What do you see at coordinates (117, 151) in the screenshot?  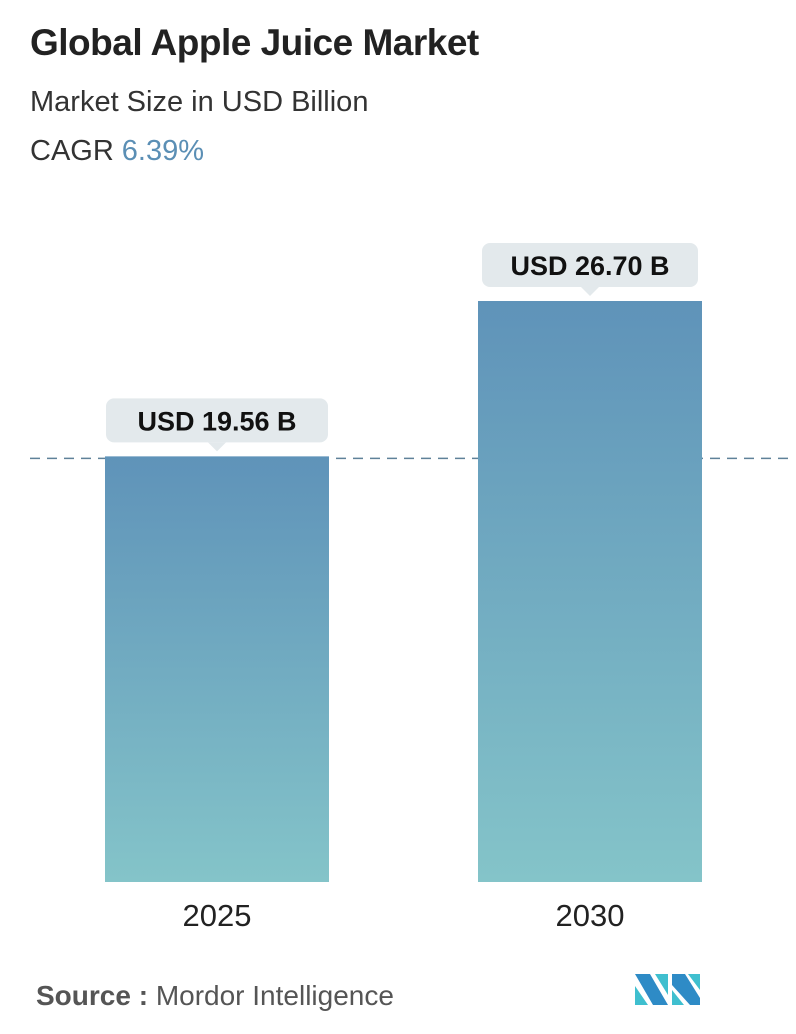 I see `cagr: CAGR 6.39%` at bounding box center [117, 151].